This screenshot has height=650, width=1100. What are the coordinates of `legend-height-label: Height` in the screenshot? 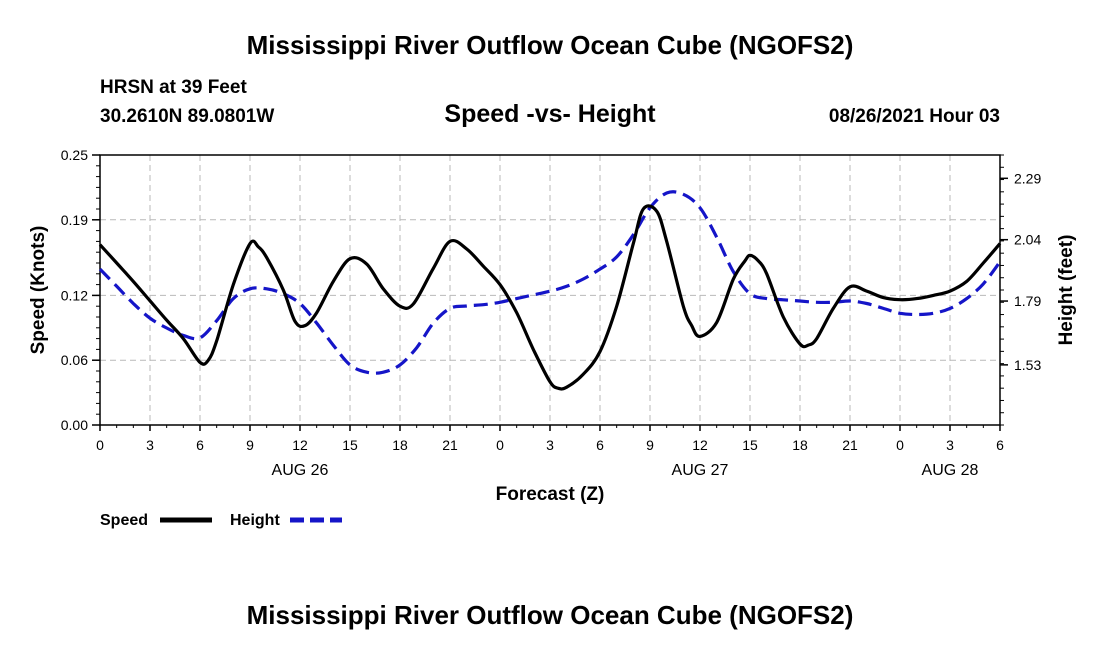 It's located at (255, 520).